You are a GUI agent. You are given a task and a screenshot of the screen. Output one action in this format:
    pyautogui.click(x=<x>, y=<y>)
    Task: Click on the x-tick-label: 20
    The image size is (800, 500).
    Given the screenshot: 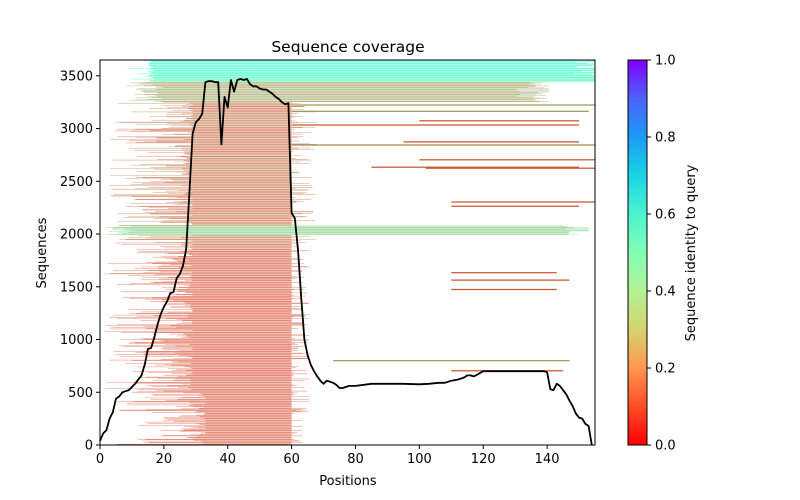 What is the action you would take?
    pyautogui.click(x=164, y=459)
    